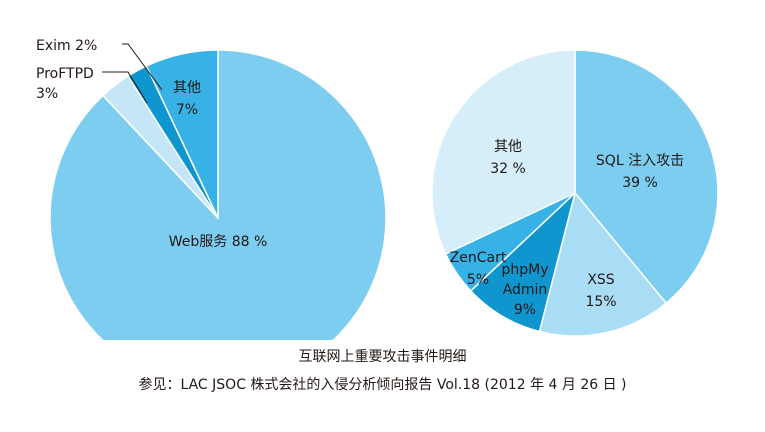  I want to click on left-pie-label-2: Exim 2%, so click(66, 46).